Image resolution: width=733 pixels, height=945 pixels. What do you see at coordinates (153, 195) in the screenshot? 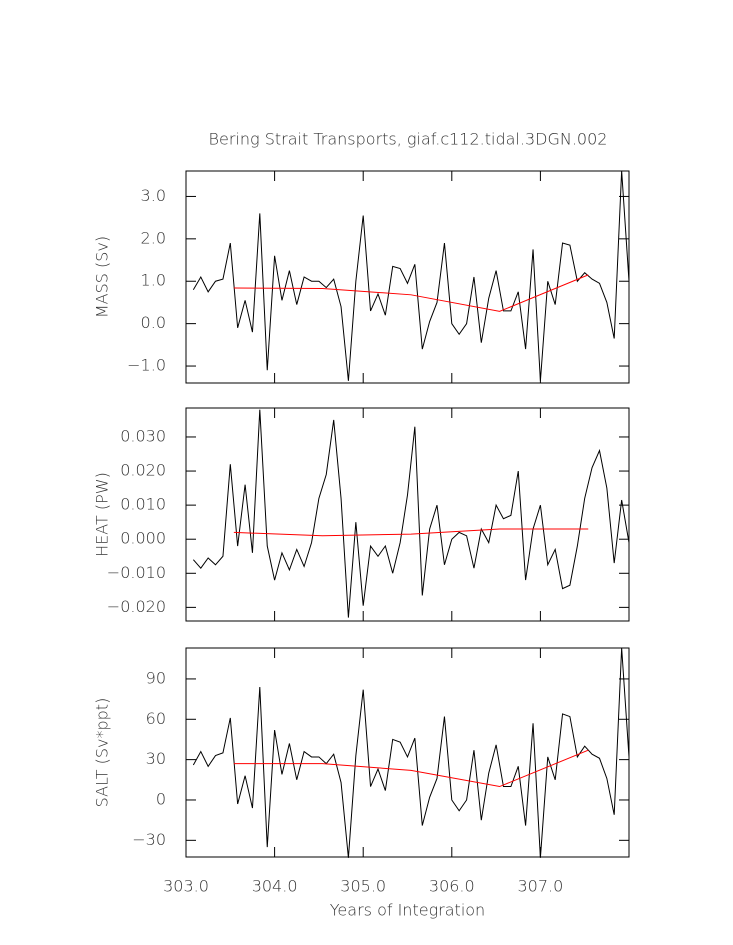
I see `y-tick-label: 3.0` at bounding box center [153, 195].